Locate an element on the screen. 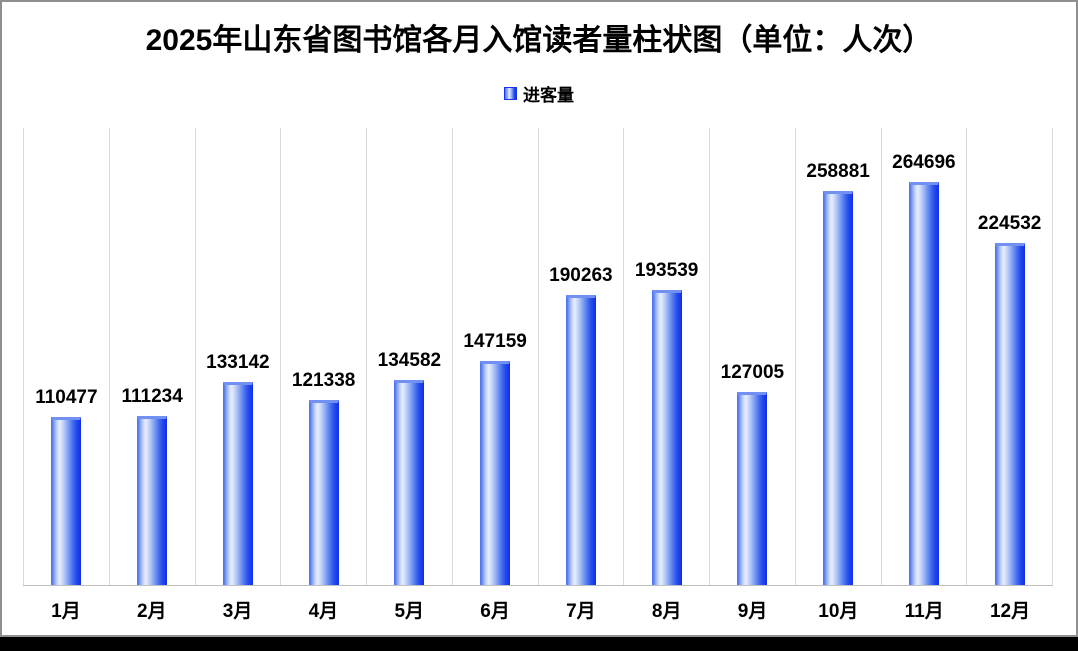 Image resolution: width=1078 pixels, height=651 pixels. bar-value-label: 111234 is located at coordinates (152, 396).